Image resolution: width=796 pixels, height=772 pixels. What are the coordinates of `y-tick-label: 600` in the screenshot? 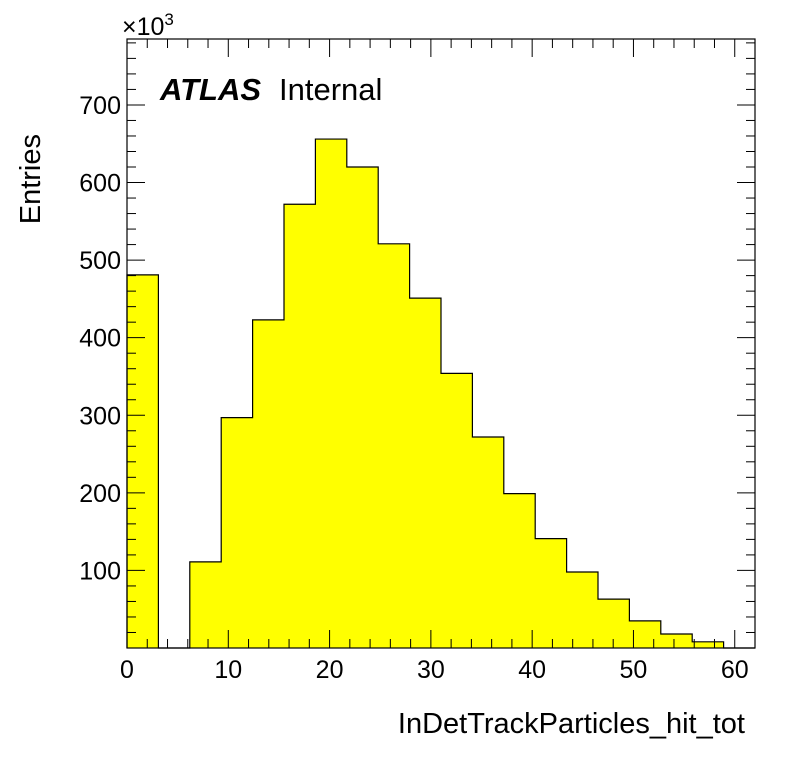 It's located at (100, 184).